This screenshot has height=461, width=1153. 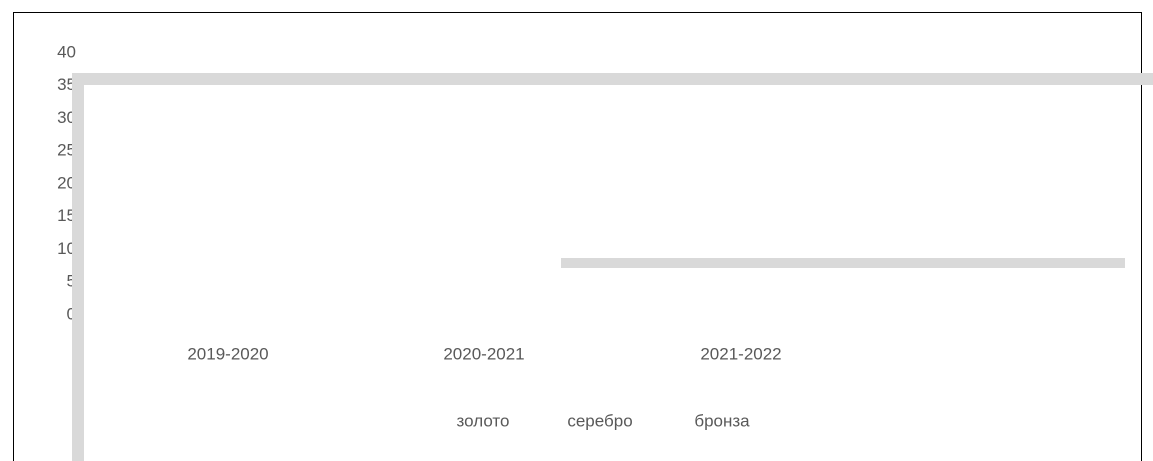 What do you see at coordinates (66, 150) in the screenshot?
I see `y-tick-label: 25` at bounding box center [66, 150].